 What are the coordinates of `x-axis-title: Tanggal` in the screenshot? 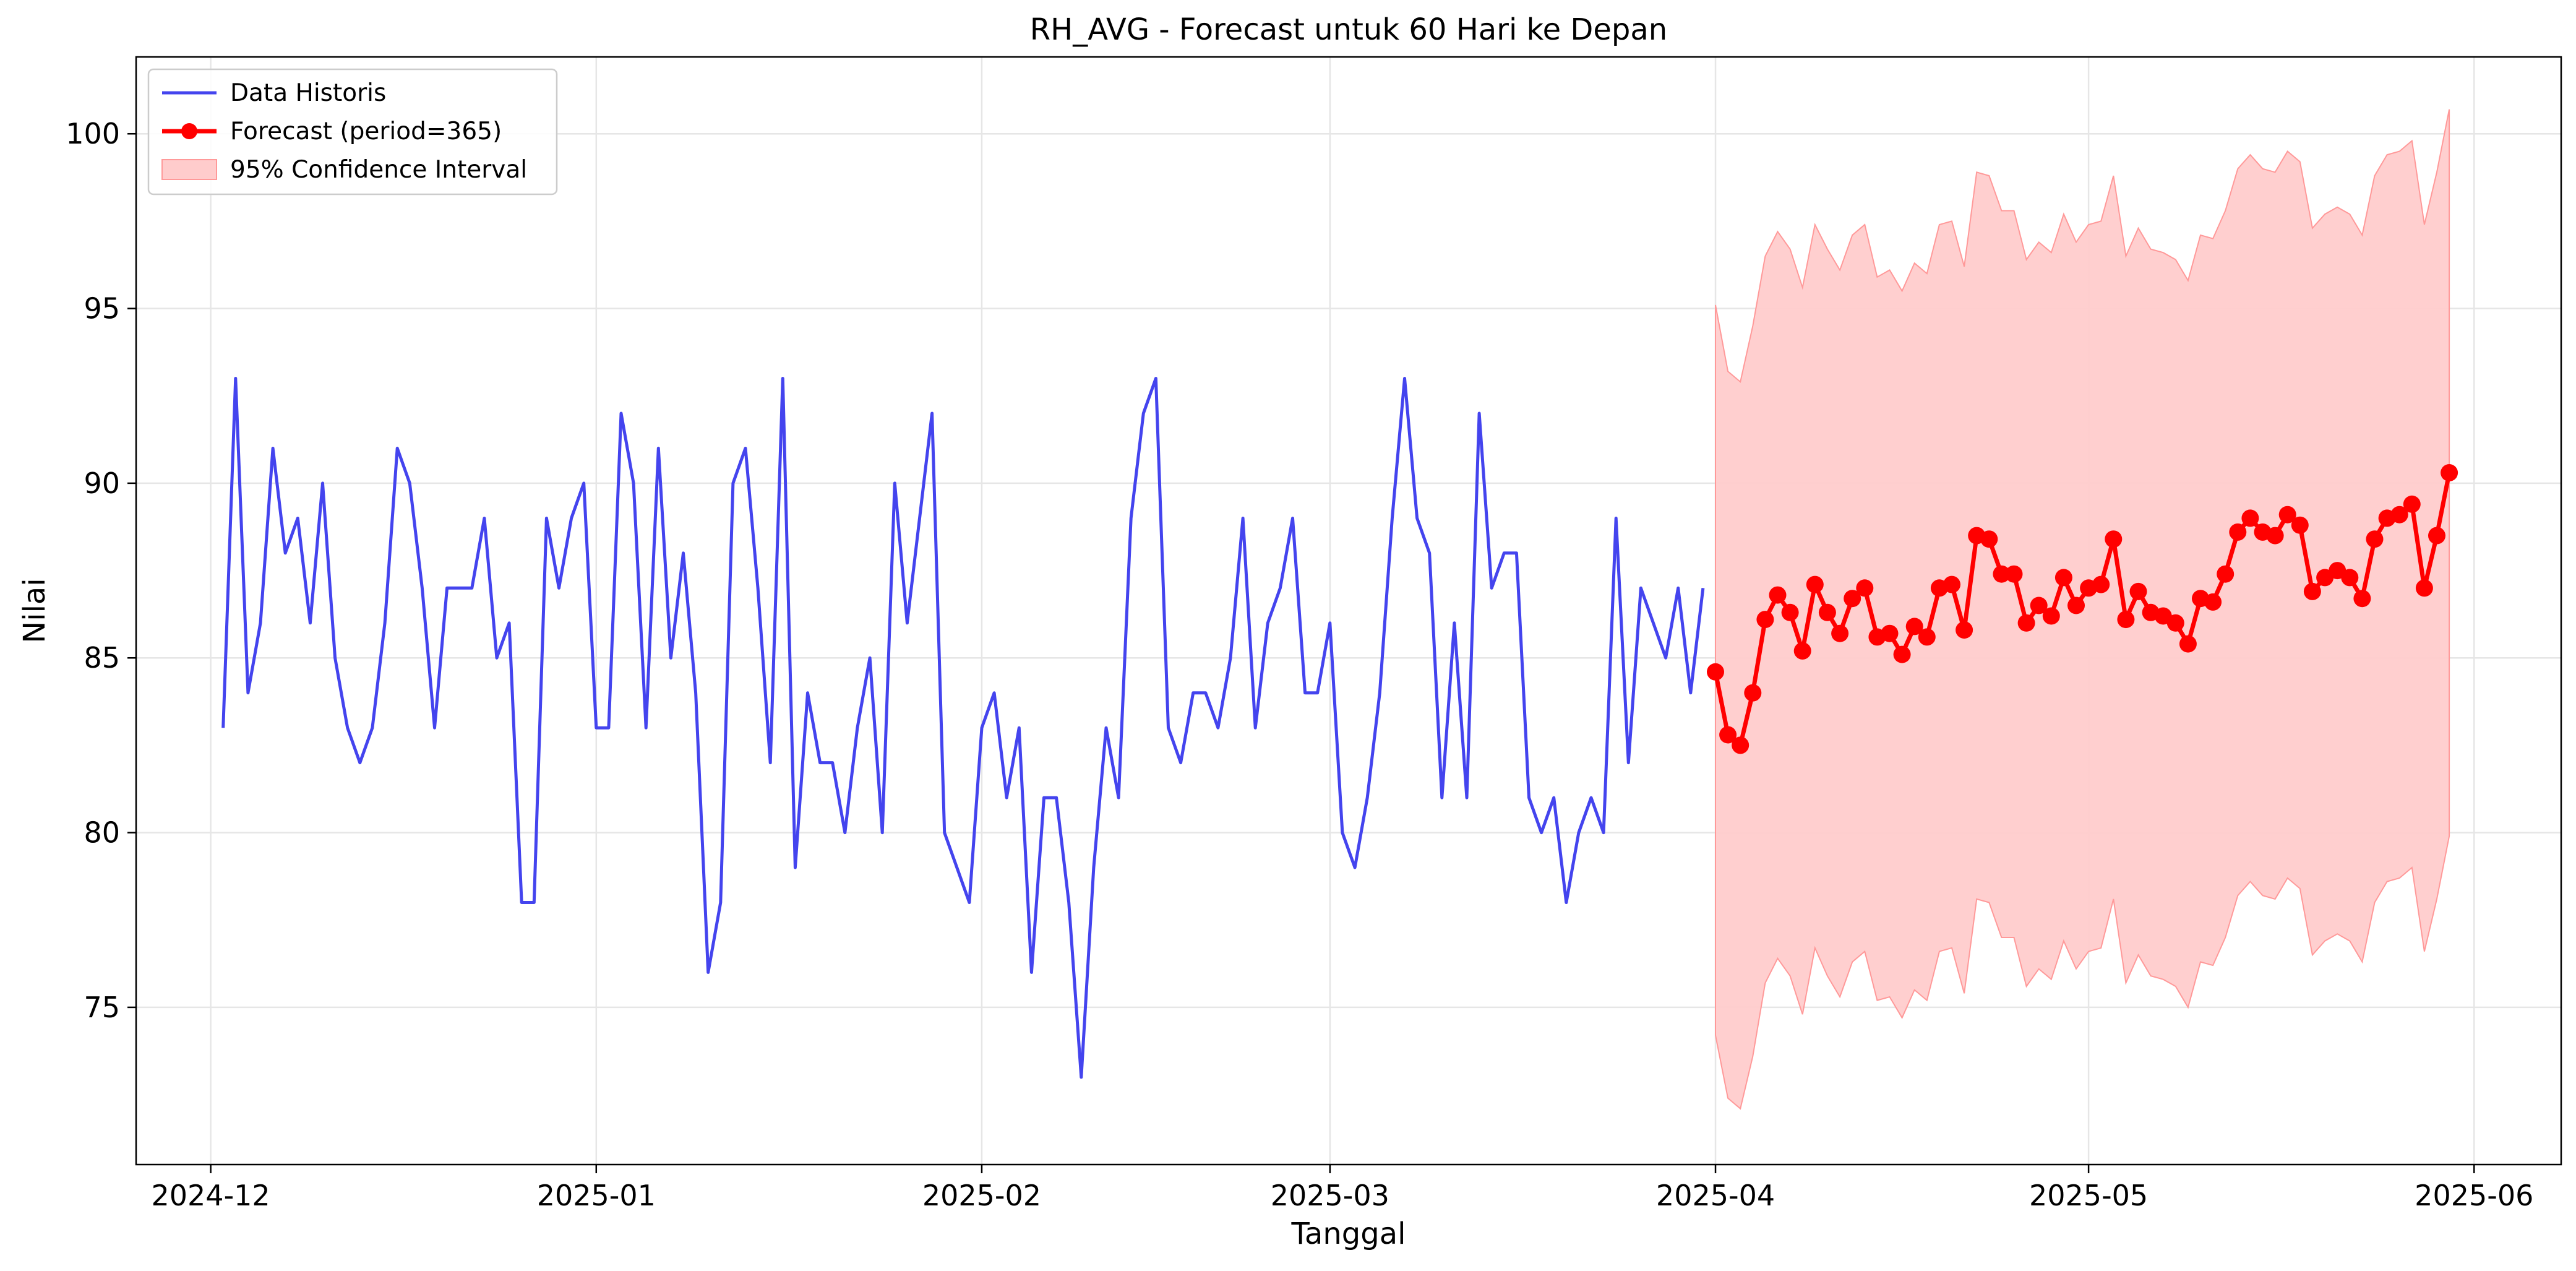 It's located at (1348, 1234).